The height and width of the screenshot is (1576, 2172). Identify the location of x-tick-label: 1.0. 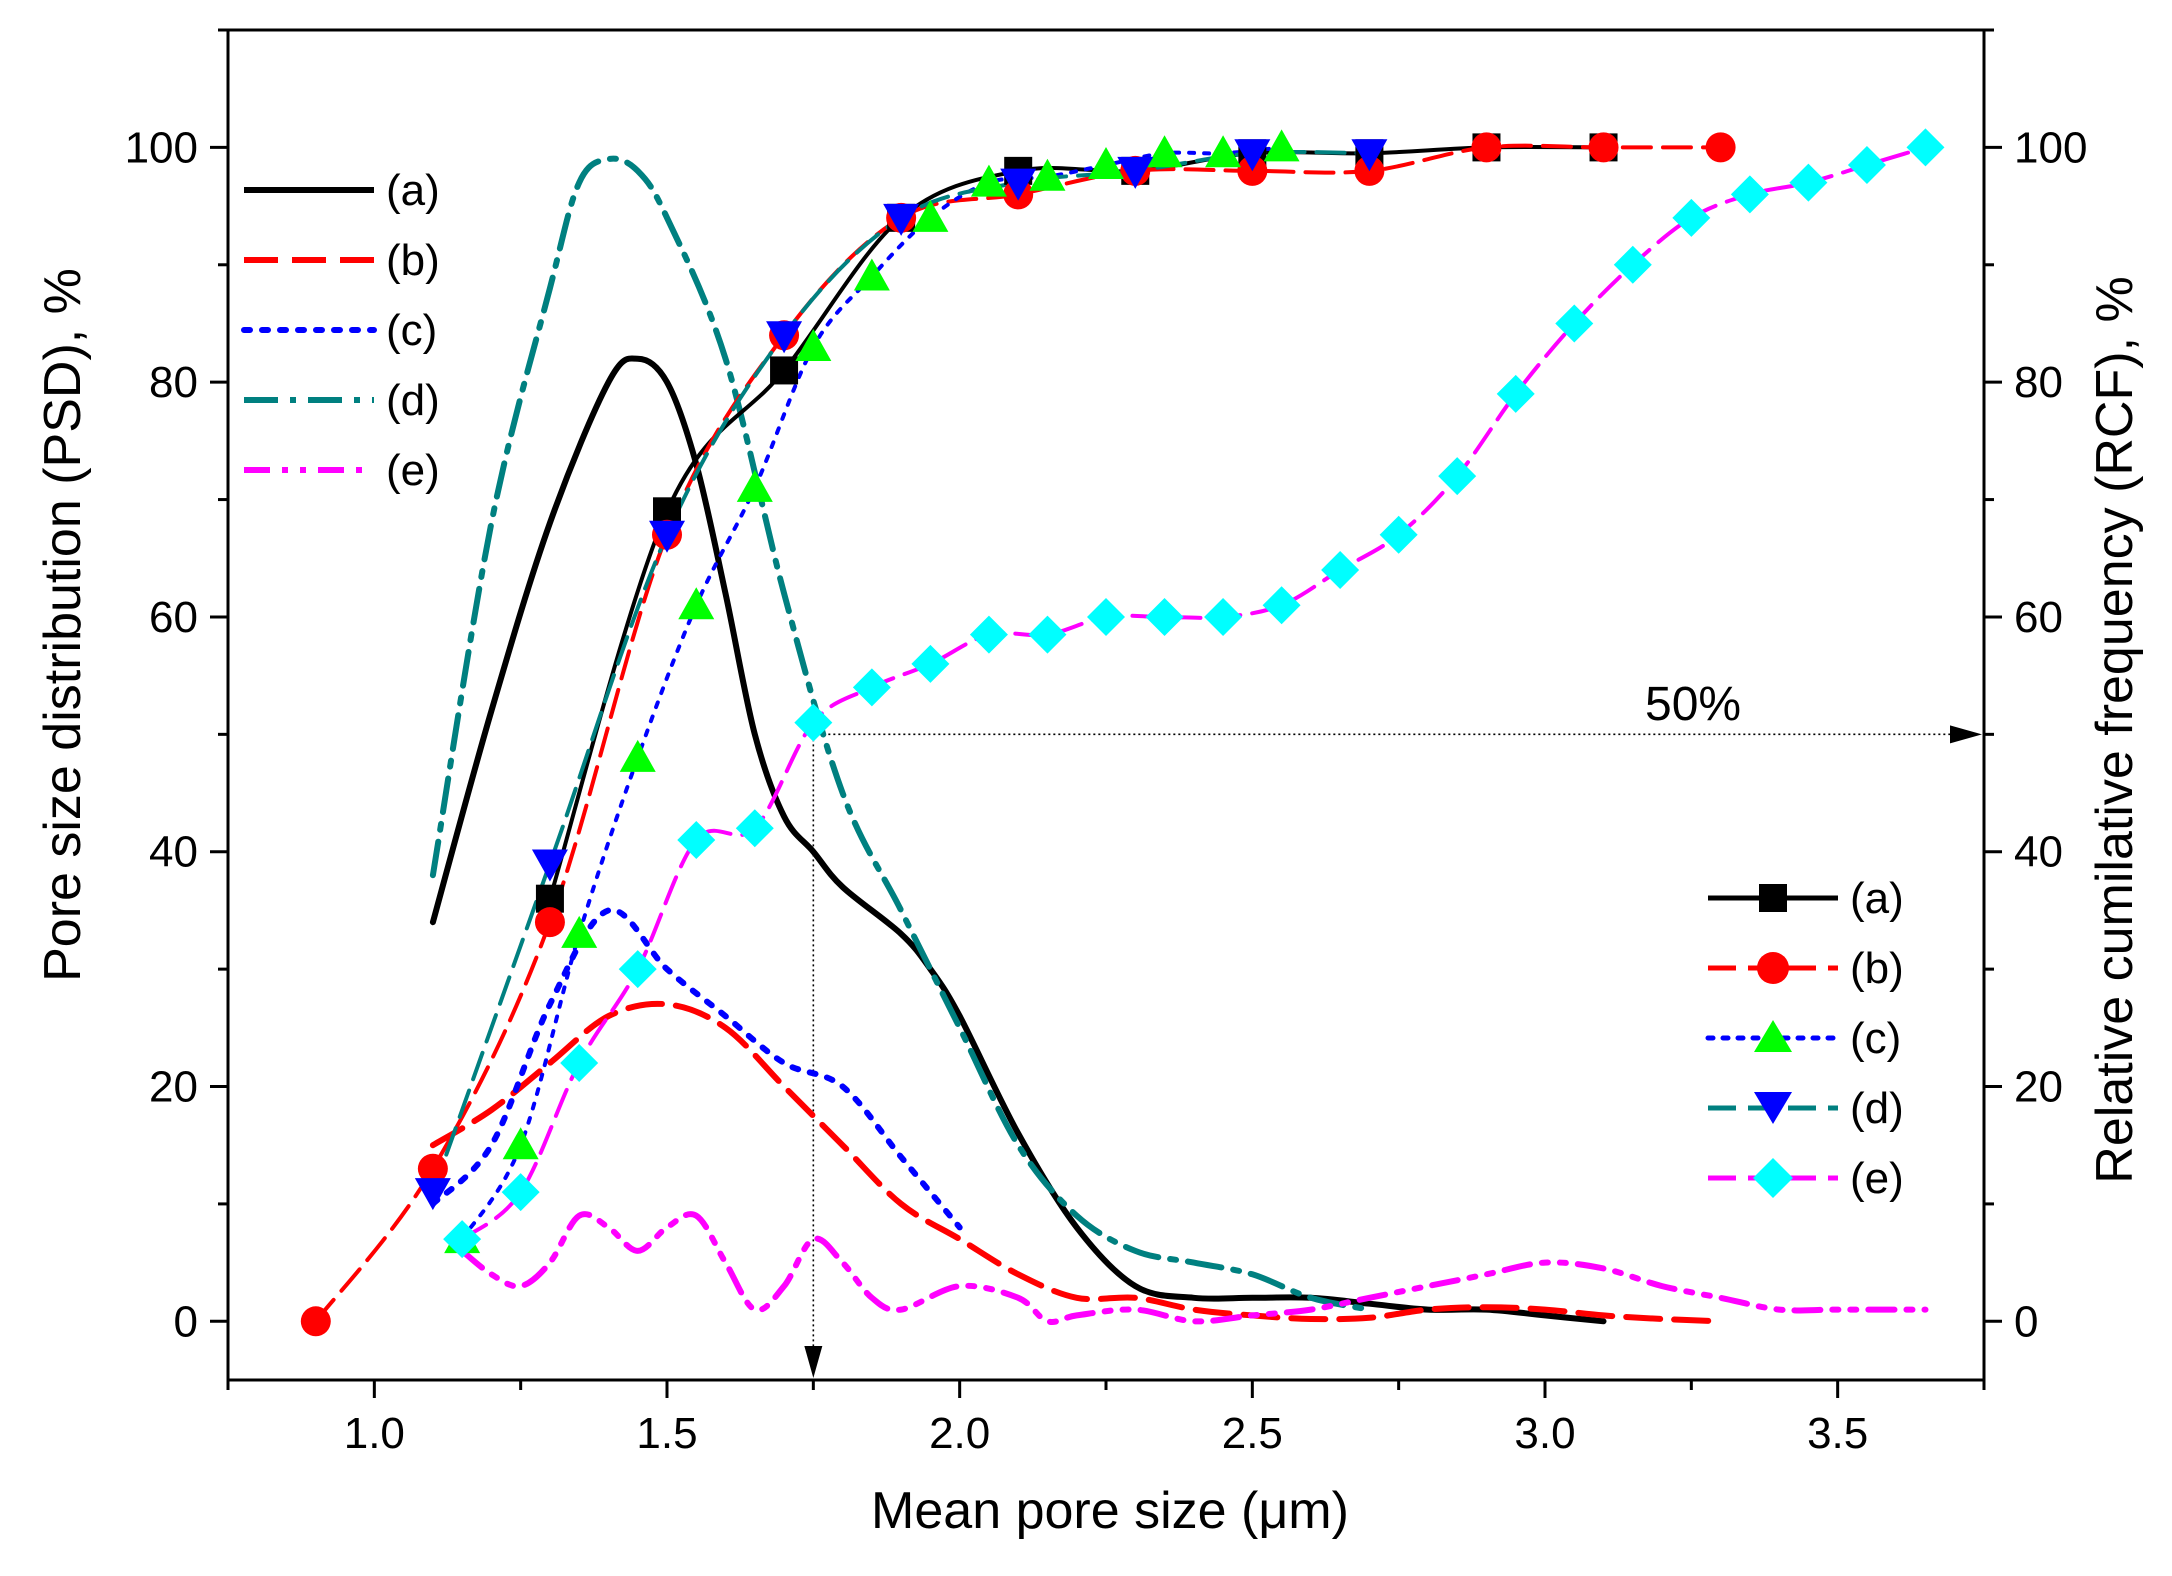
(374, 1433).